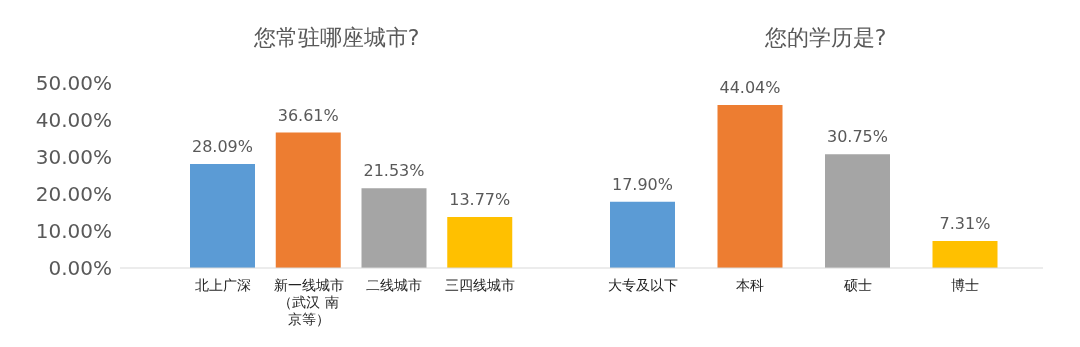  What do you see at coordinates (73, 83) in the screenshot?
I see `y-tick-label: 50.00%` at bounding box center [73, 83].